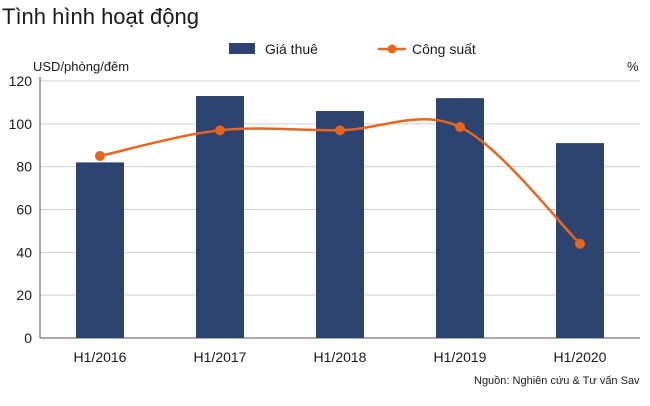 Image resolution: width=650 pixels, height=406 pixels. What do you see at coordinates (81, 66) in the screenshot?
I see `y-axis-left-unit: USD/phòng/đêm` at bounding box center [81, 66].